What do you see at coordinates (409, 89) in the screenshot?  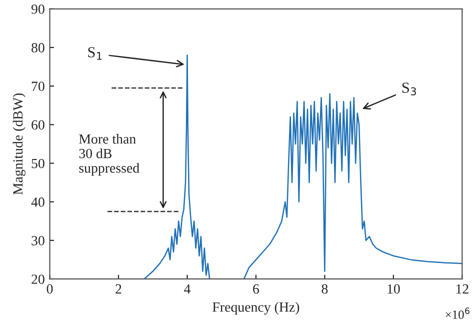 I see `annotation: S$_{3}$` at bounding box center [409, 89].